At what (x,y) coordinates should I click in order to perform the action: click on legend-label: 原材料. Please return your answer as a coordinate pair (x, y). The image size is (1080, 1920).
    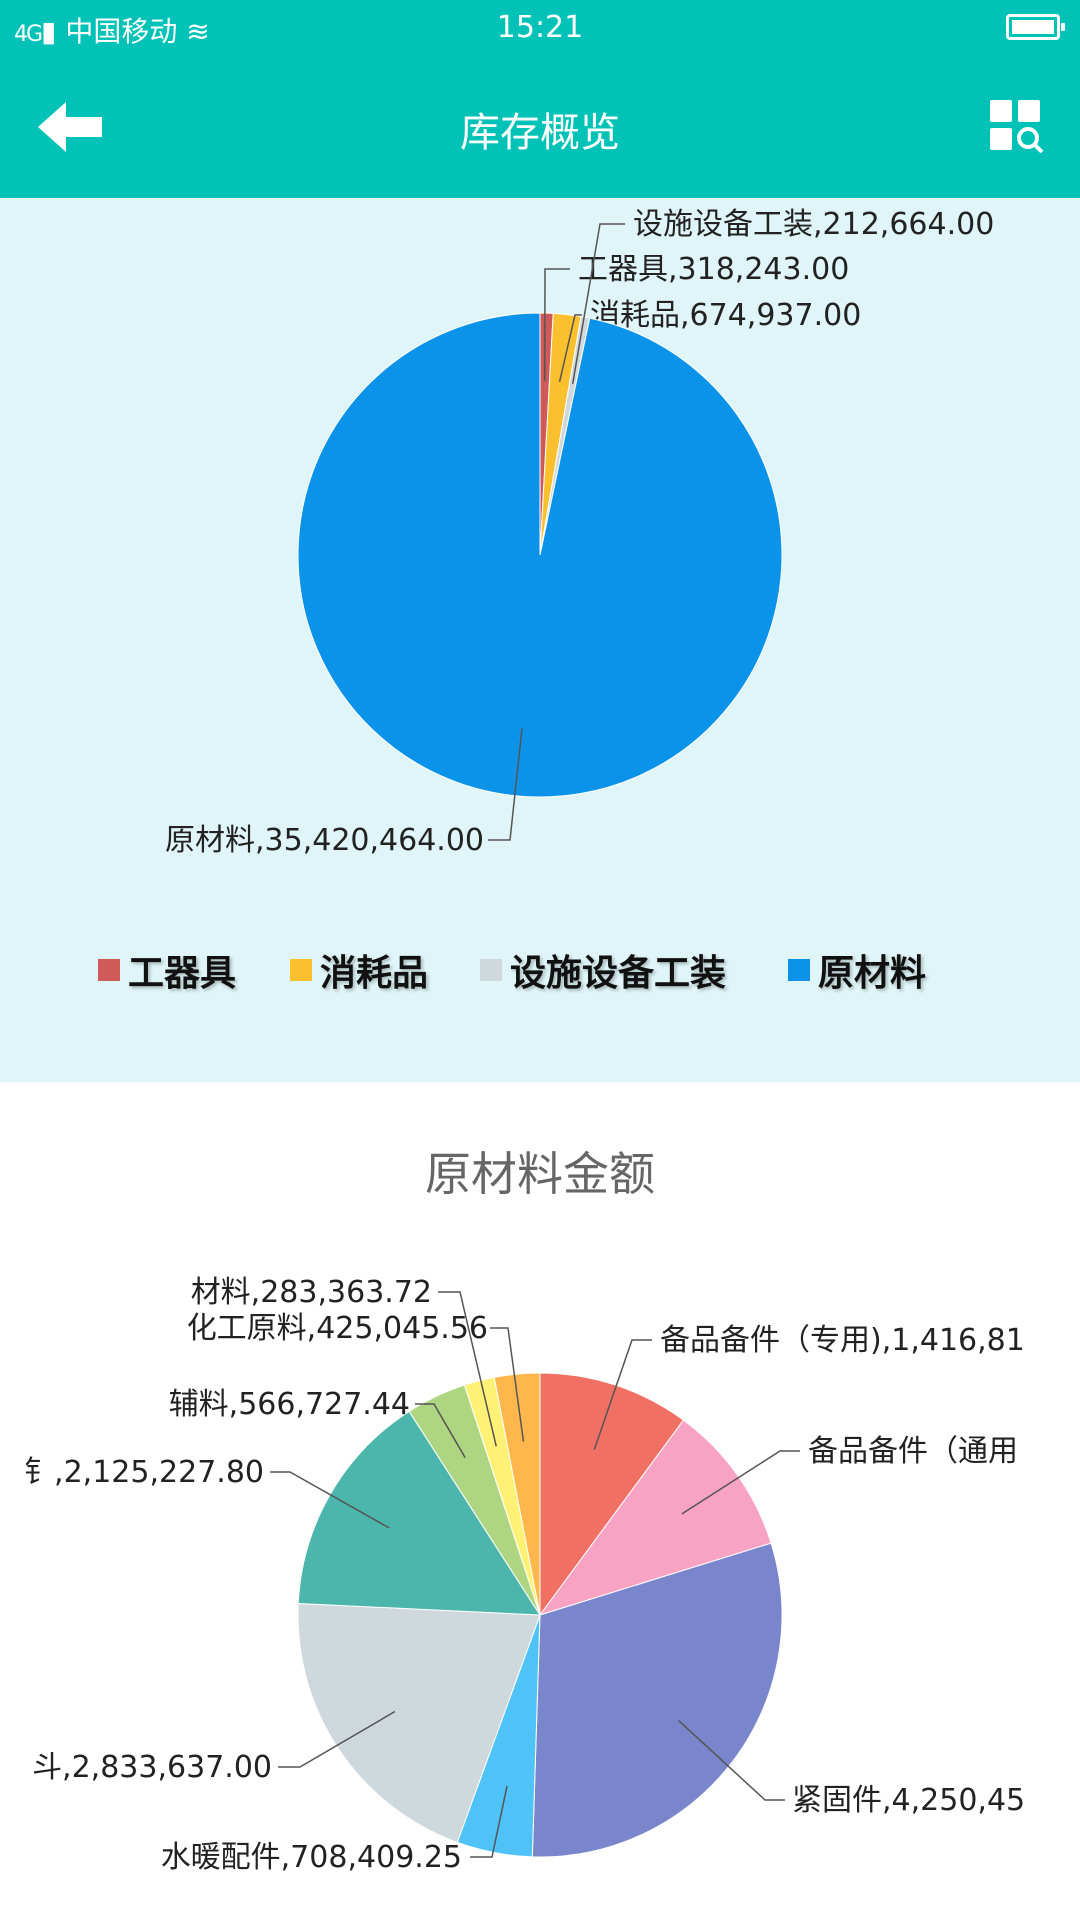
    Looking at the image, I should click on (872, 973).